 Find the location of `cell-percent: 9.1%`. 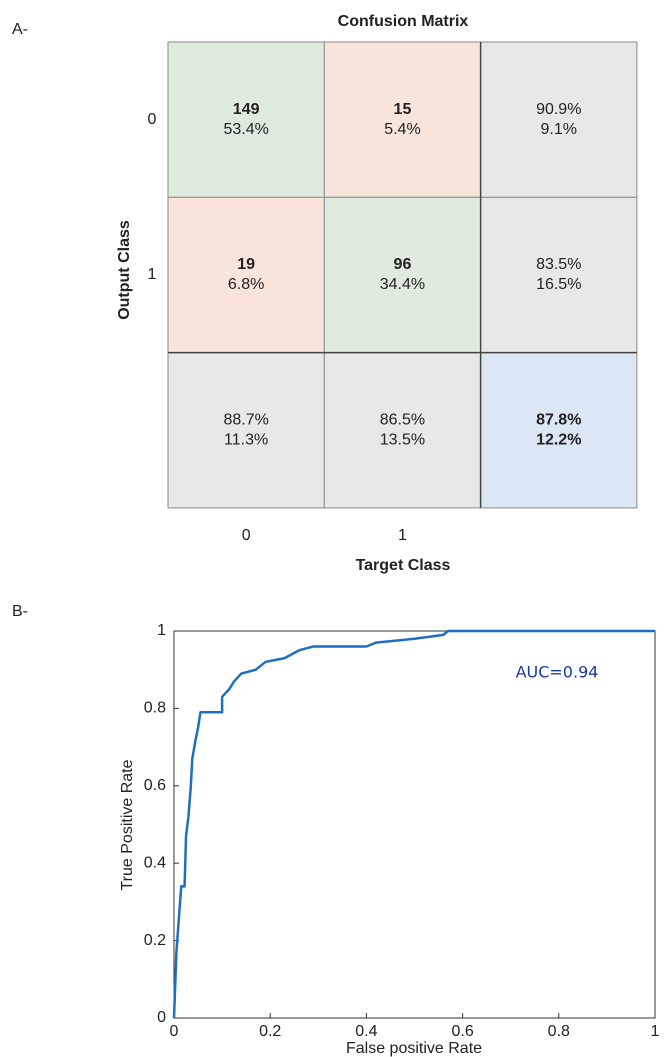

cell-percent: 9.1% is located at coordinates (559, 129).